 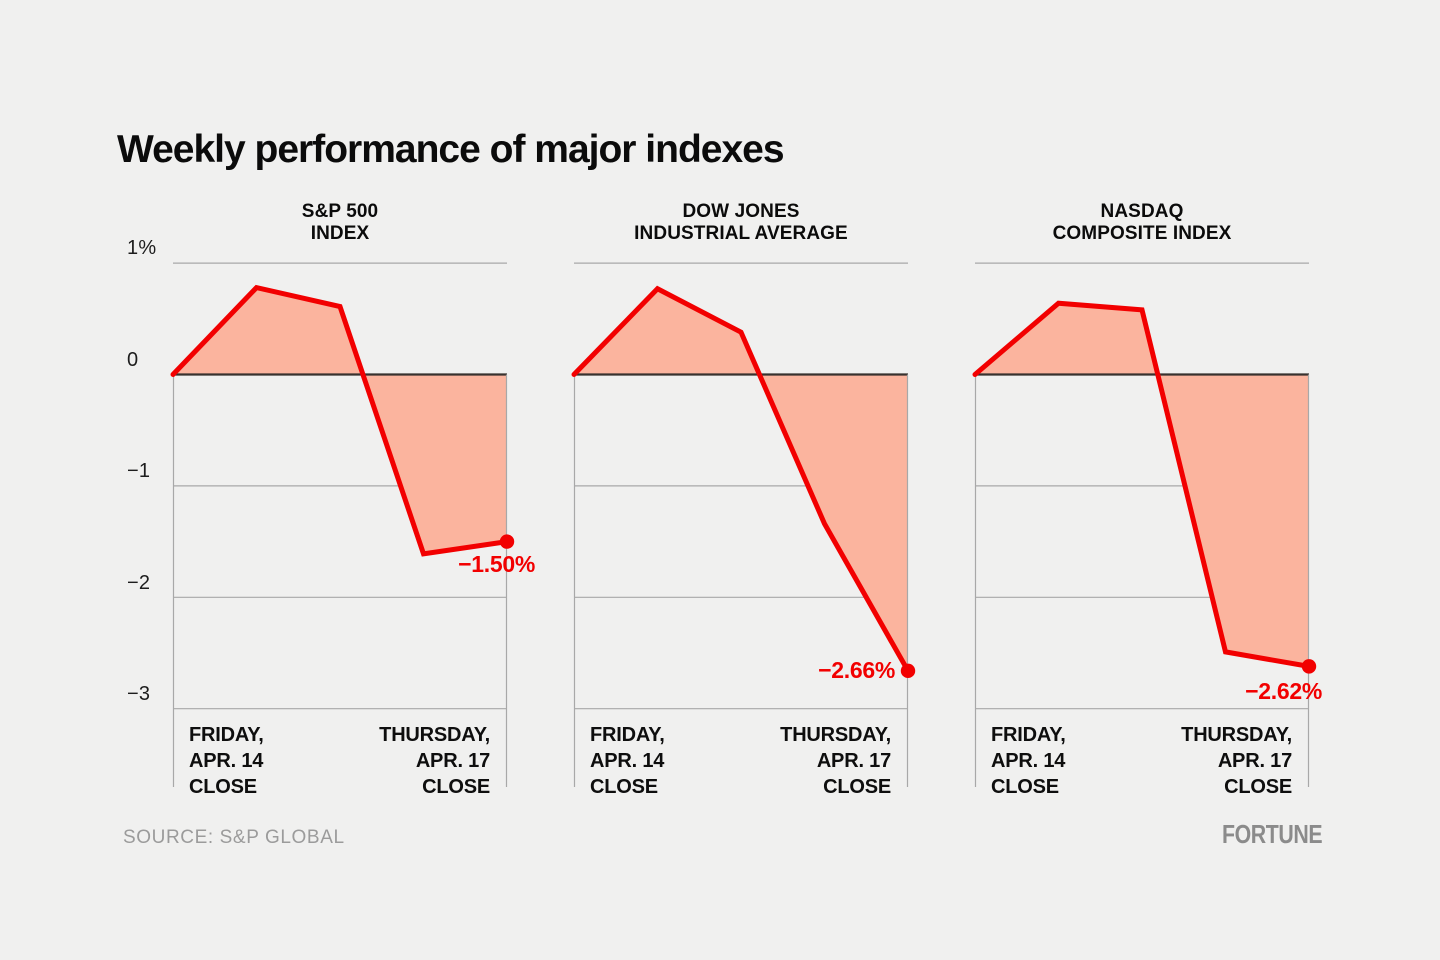 What do you see at coordinates (1272, 834) in the screenshot?
I see `fortune-logo: FORTUNE` at bounding box center [1272, 834].